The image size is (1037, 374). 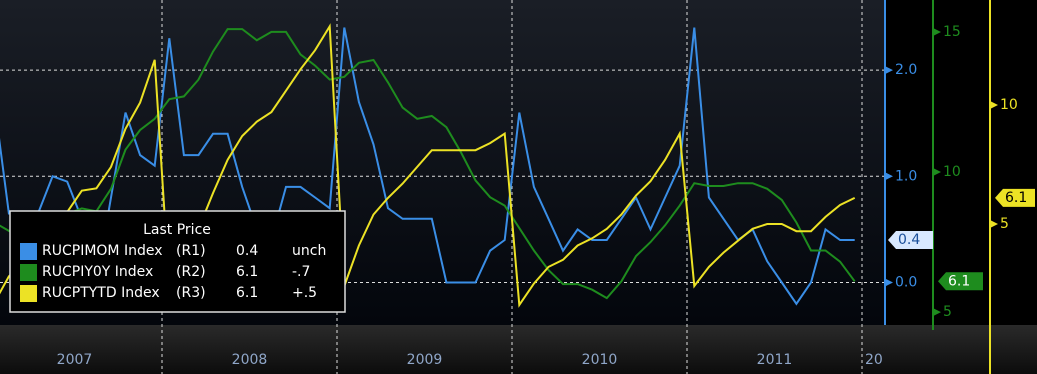 What do you see at coordinates (102, 251) in the screenshot?
I see `legend-name: RUCPIMOM Index` at bounding box center [102, 251].